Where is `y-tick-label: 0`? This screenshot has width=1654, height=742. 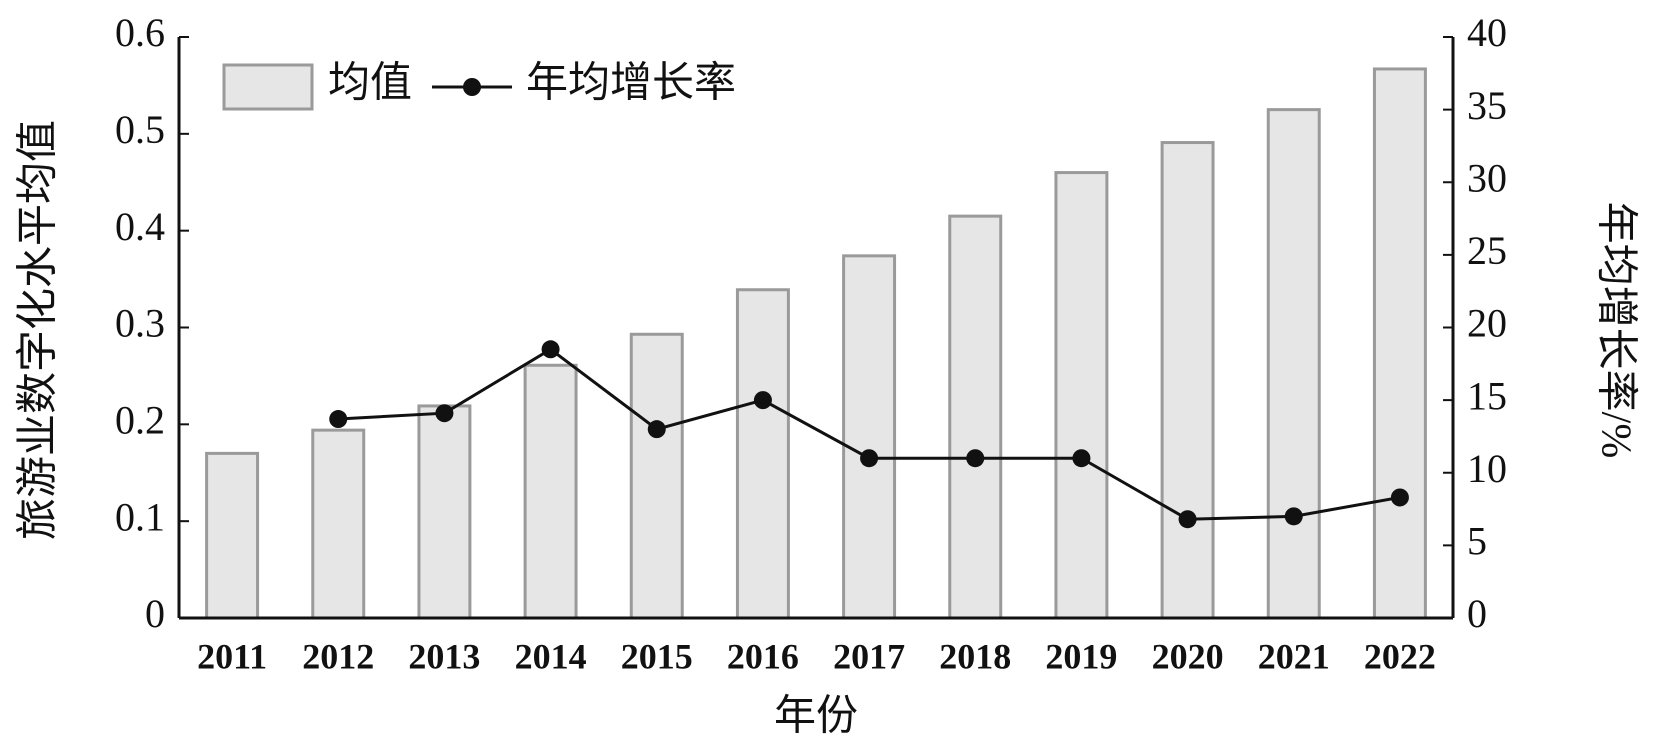
y-tick-label: 0 is located at coordinates (155, 613).